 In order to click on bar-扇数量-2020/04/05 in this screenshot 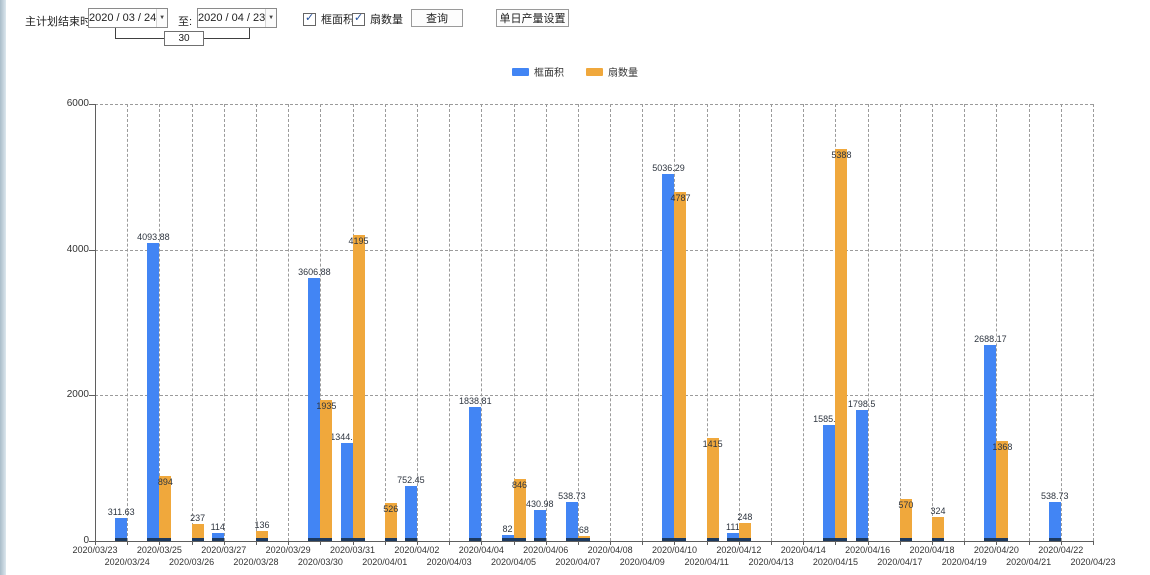, I will do `click(519, 510)`.